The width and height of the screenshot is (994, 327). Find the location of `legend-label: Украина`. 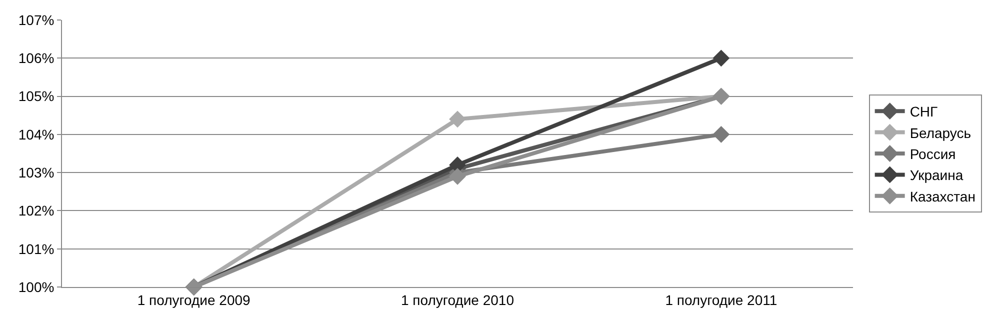

legend-label: Украина is located at coordinates (937, 175).